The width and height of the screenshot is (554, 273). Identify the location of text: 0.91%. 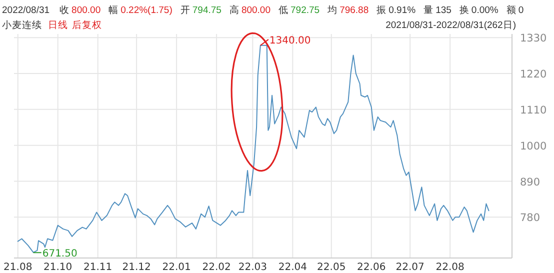
(402, 10).